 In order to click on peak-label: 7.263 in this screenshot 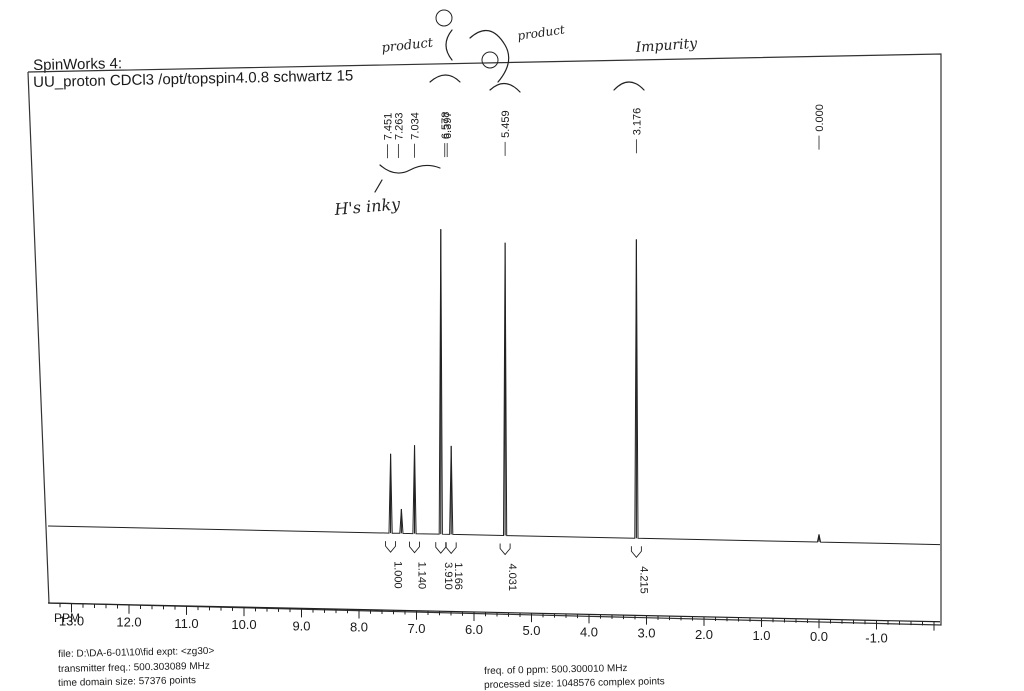, I will do `click(399, 127)`.